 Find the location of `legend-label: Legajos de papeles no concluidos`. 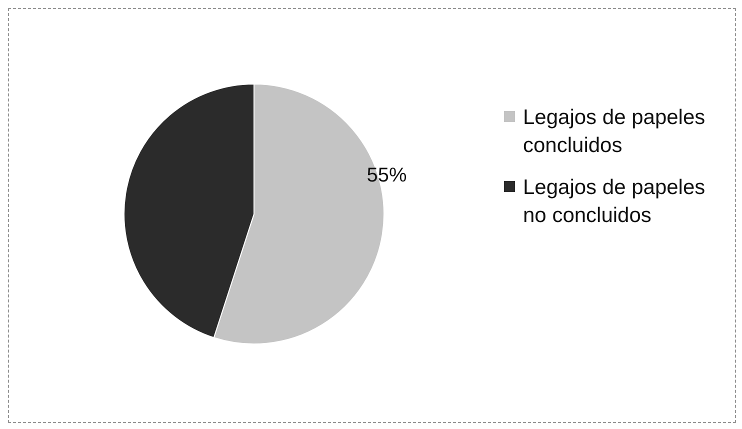

legend-label: Legajos de papeles no concluidos is located at coordinates (614, 202).